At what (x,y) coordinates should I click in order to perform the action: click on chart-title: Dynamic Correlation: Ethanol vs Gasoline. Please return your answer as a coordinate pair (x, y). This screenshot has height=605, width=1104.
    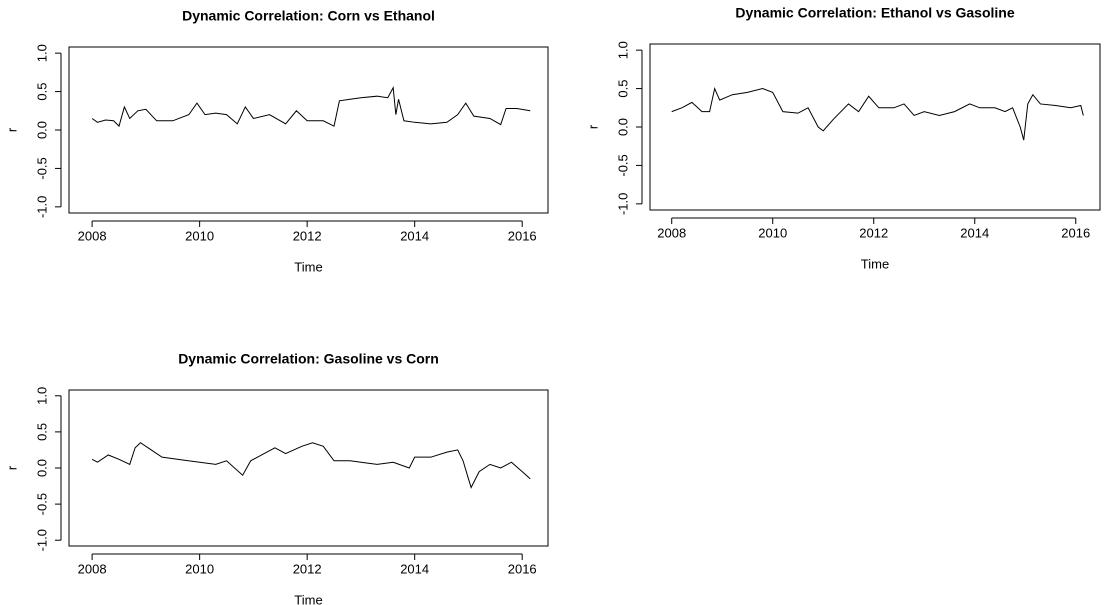
    Looking at the image, I should click on (875, 13).